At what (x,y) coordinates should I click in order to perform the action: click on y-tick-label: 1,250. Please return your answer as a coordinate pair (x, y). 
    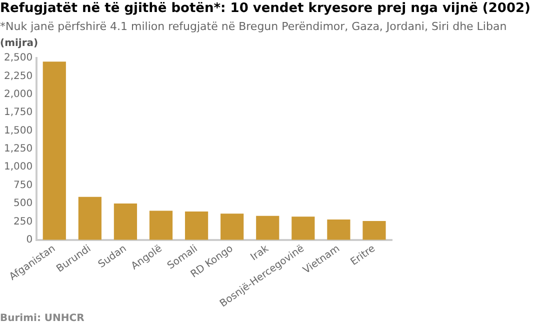
    Looking at the image, I should click on (18, 149).